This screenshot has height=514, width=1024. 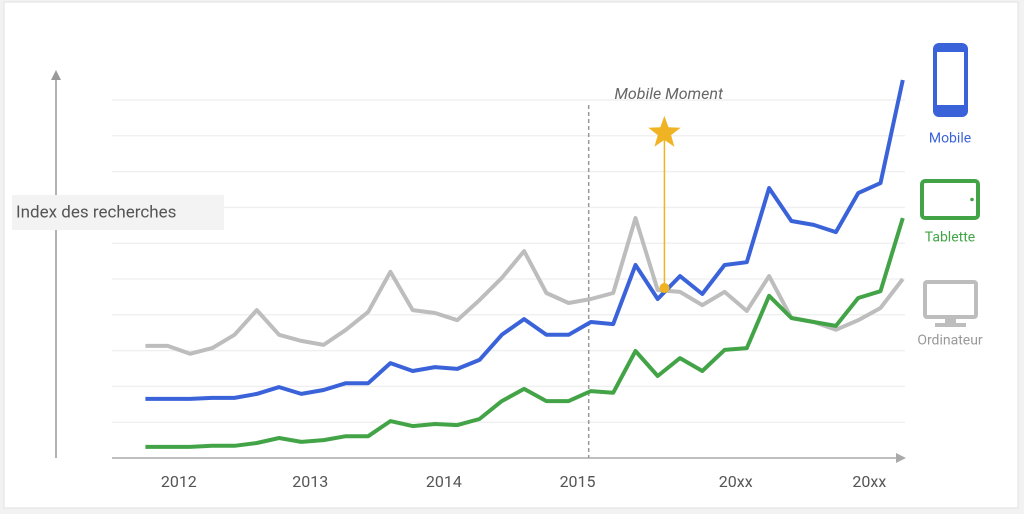 What do you see at coordinates (950, 199) in the screenshot?
I see `tablet-icon` at bounding box center [950, 199].